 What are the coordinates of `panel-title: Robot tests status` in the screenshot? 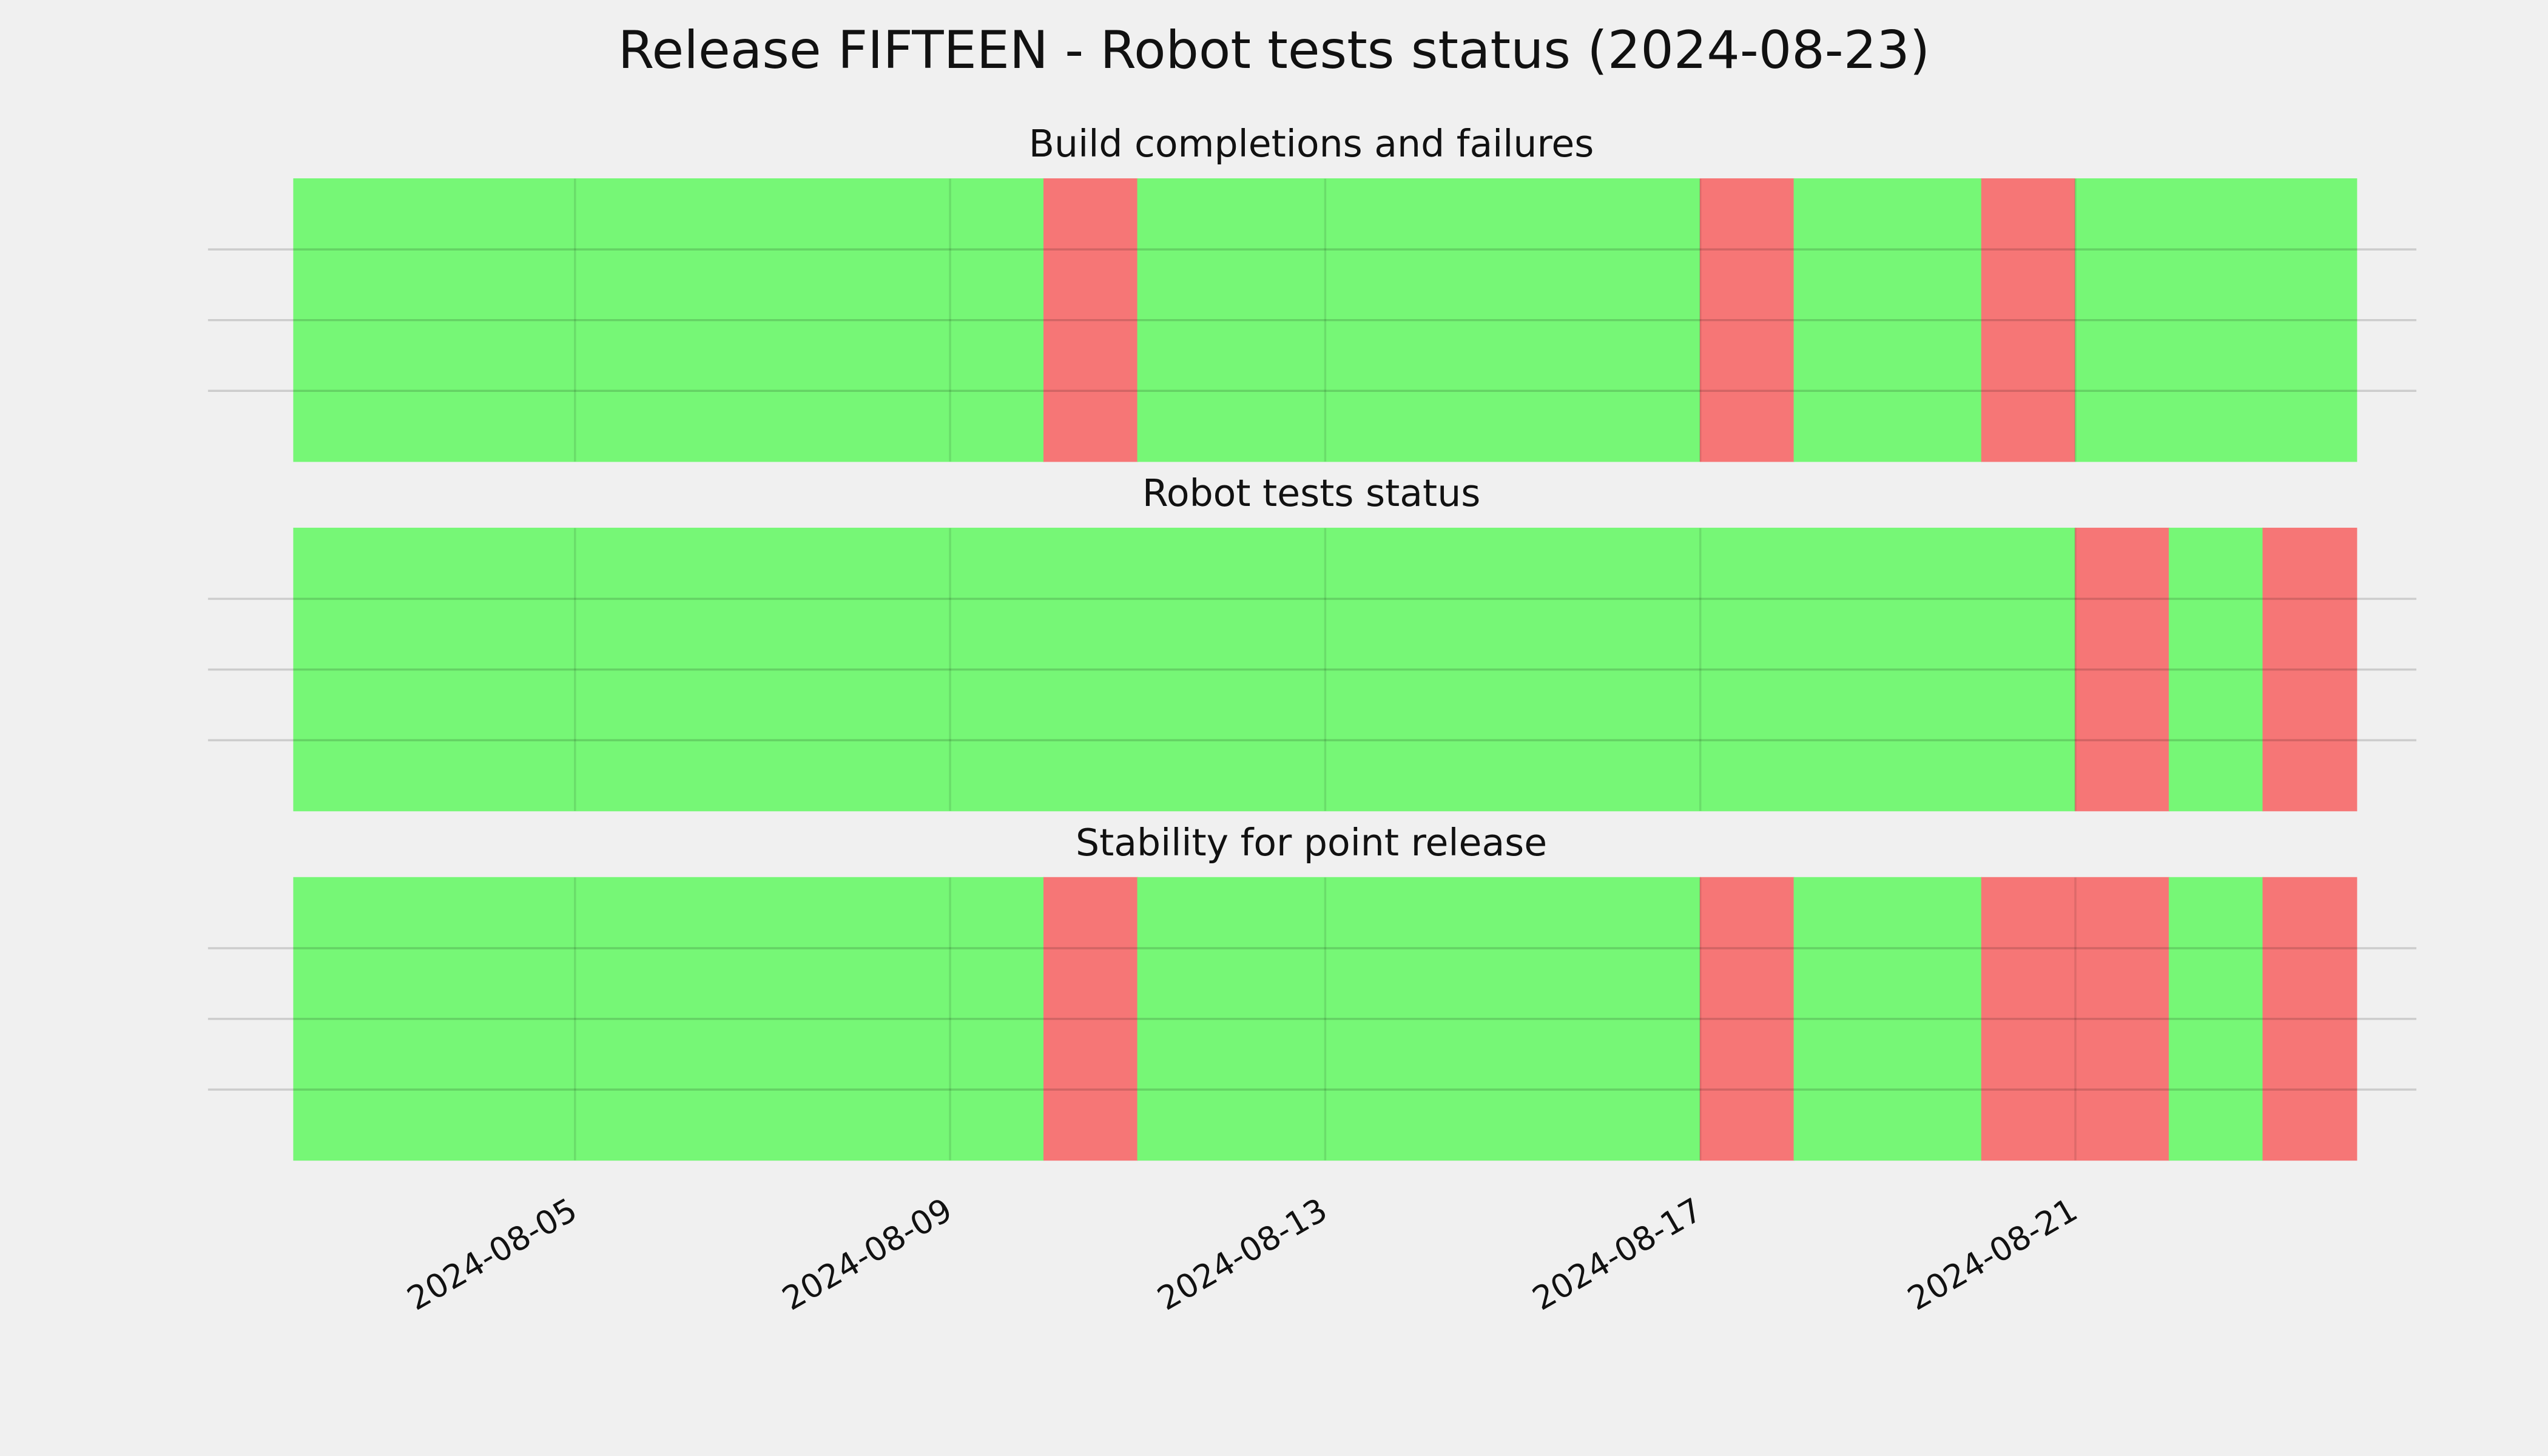 It's located at (1311, 493).